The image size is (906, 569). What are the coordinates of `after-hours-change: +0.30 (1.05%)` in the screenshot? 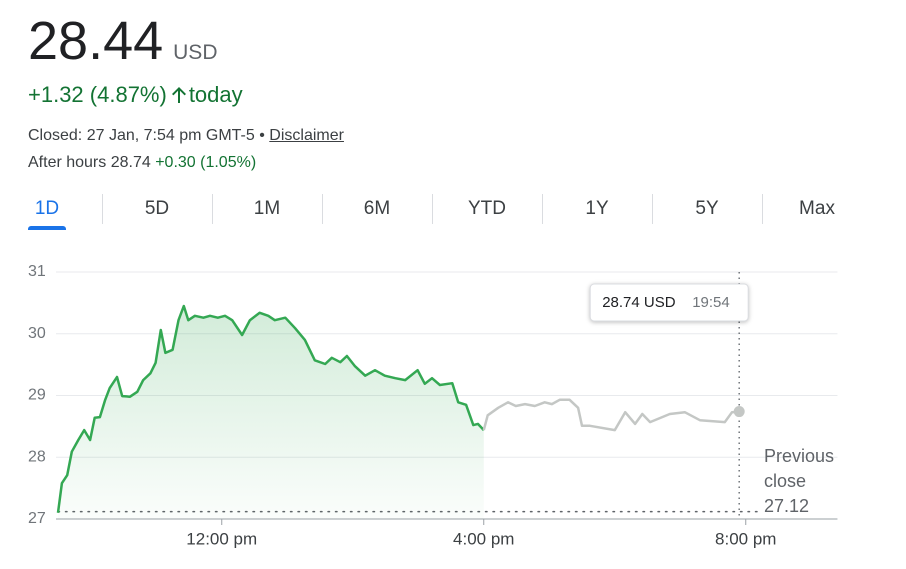 It's located at (206, 162).